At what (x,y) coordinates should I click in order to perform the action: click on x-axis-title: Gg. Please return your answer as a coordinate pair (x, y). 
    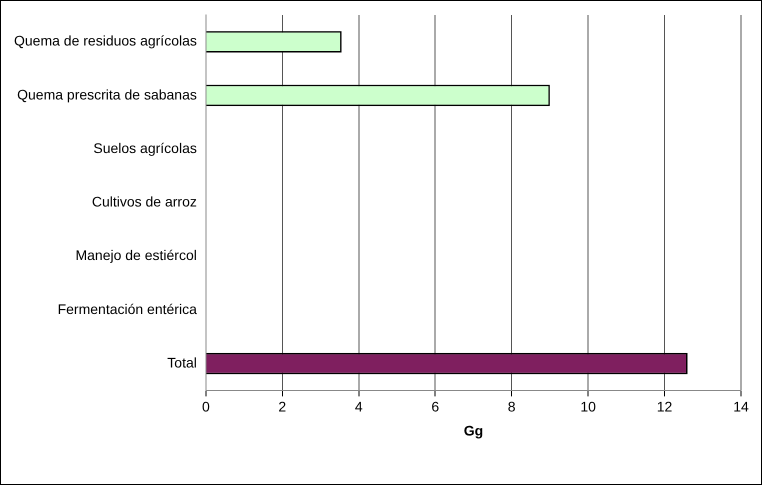
    Looking at the image, I should click on (474, 430).